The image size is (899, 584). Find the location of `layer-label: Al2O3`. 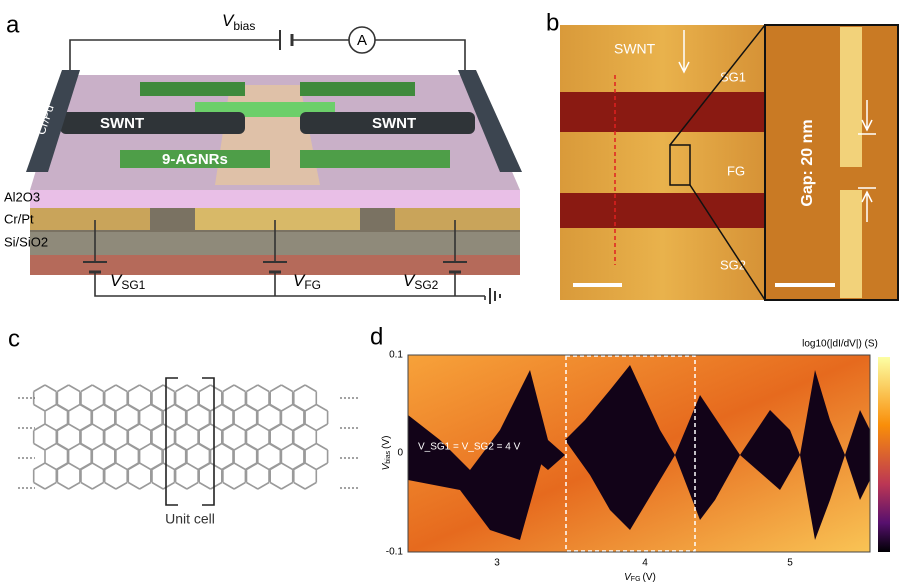

layer-label: Al2O3 is located at coordinates (22, 196).